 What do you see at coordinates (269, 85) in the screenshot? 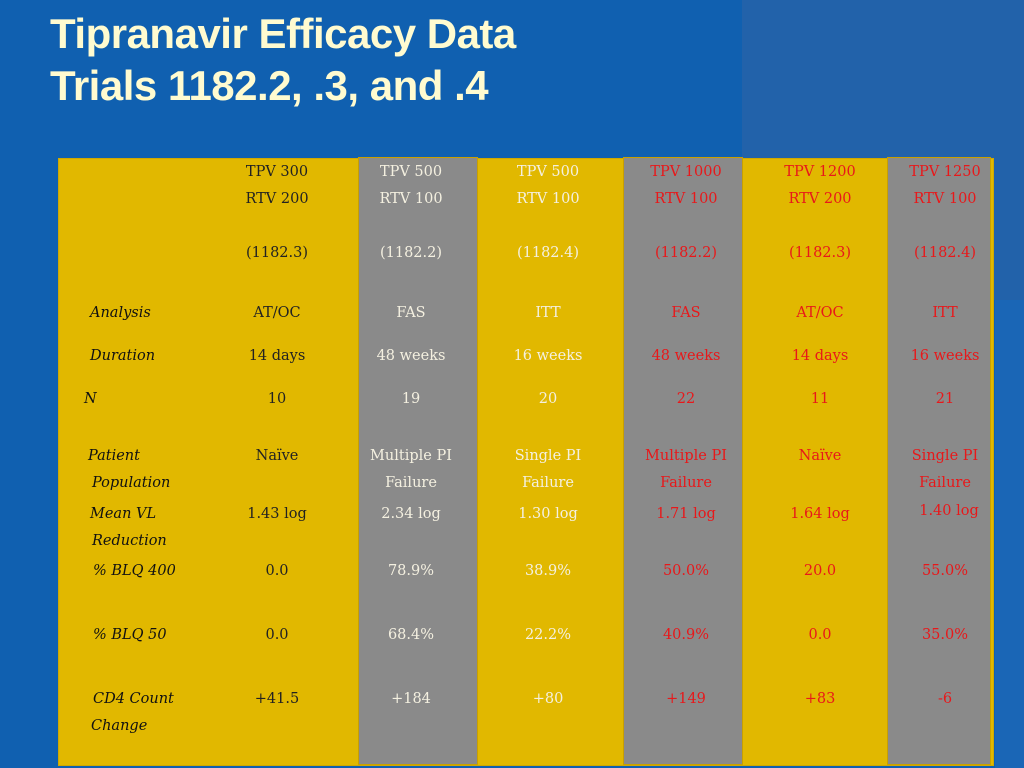
I see `title-line-2: Trials 1182.2, .3, and .4` at bounding box center [269, 85].